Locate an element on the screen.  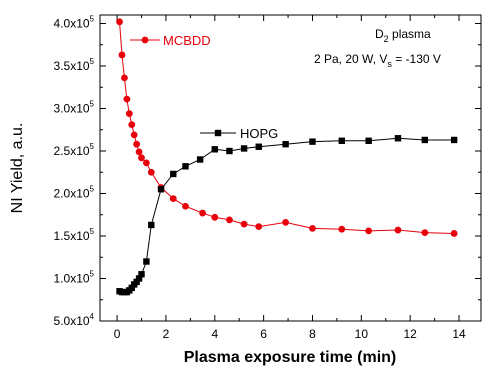
legend-marker-mcbdd is located at coordinates (145, 40).